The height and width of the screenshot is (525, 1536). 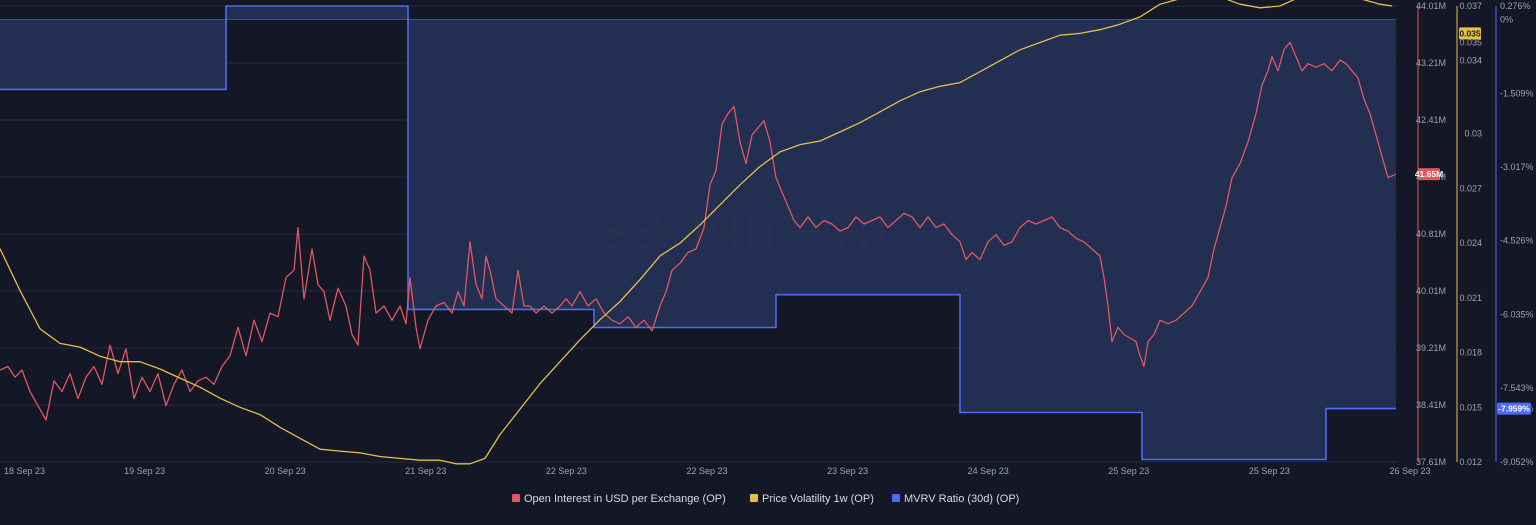 I want to click on axis-tick-vol-0: 0.037, so click(x=1470, y=6).